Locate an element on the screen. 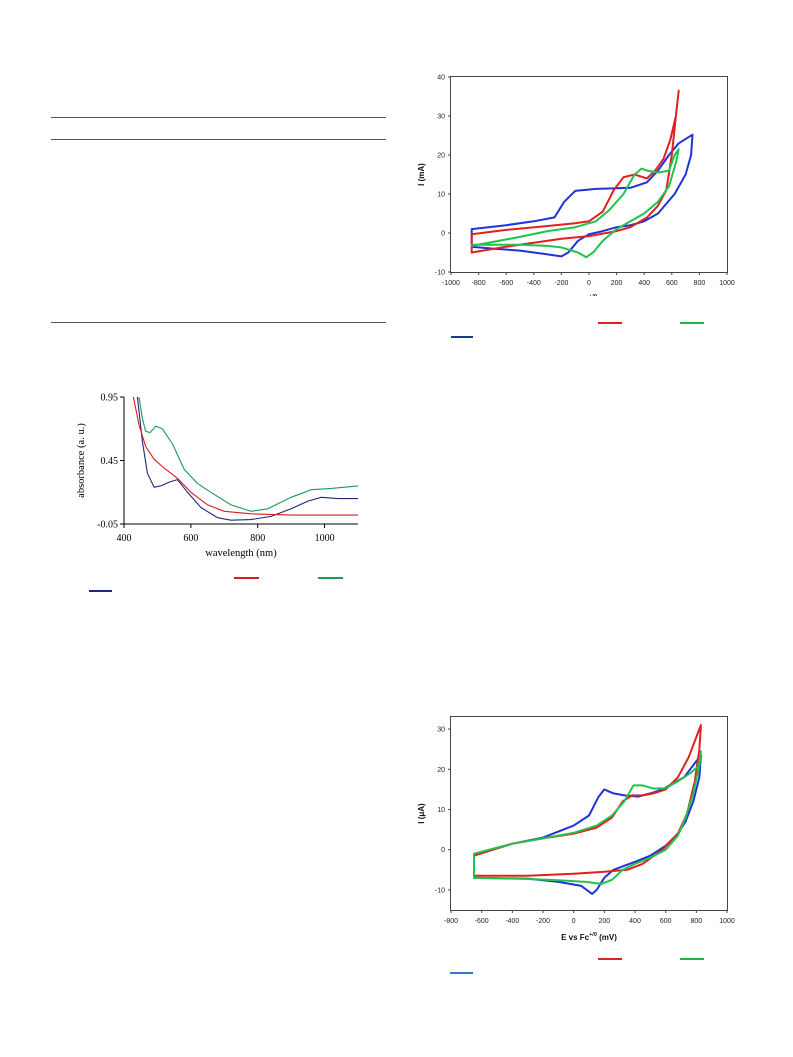 This screenshot has height=1057, width=793. y-tick-label: 0.45 is located at coordinates (110, 461).